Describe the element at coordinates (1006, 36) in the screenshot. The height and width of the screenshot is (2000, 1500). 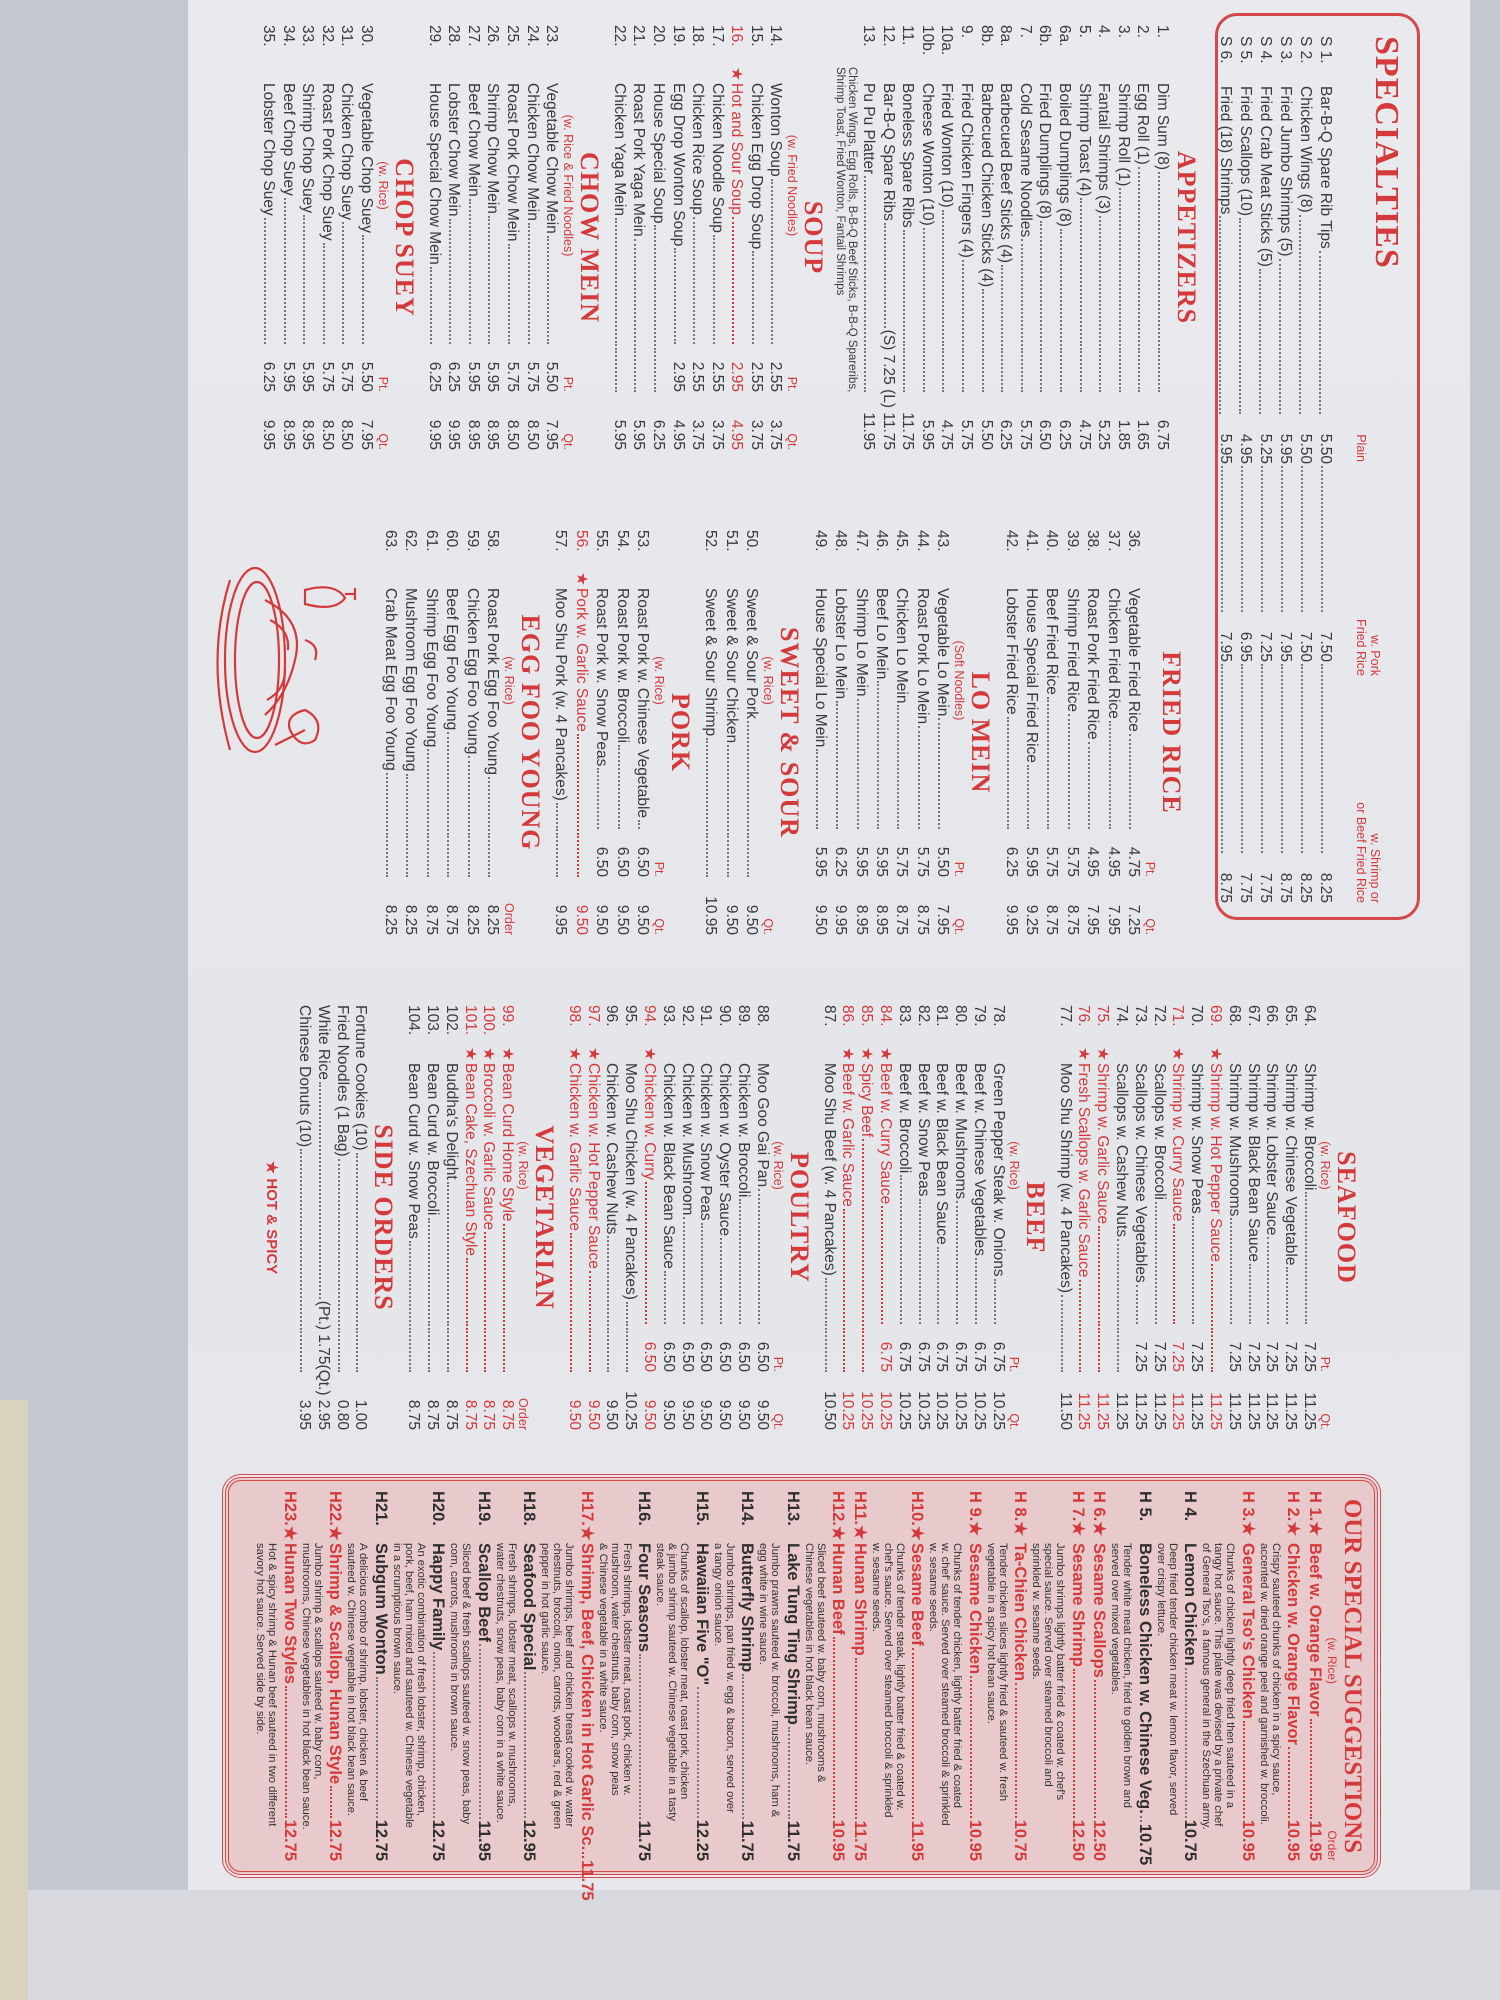
I see `item-number: 8a.` at that location.